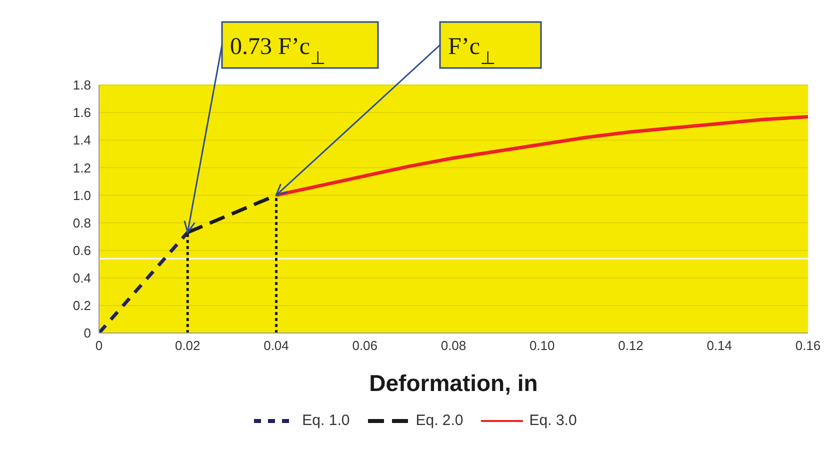 The image size is (831, 470). What do you see at coordinates (553, 420) in the screenshot?
I see `legend-label: Eq. 3.0` at bounding box center [553, 420].